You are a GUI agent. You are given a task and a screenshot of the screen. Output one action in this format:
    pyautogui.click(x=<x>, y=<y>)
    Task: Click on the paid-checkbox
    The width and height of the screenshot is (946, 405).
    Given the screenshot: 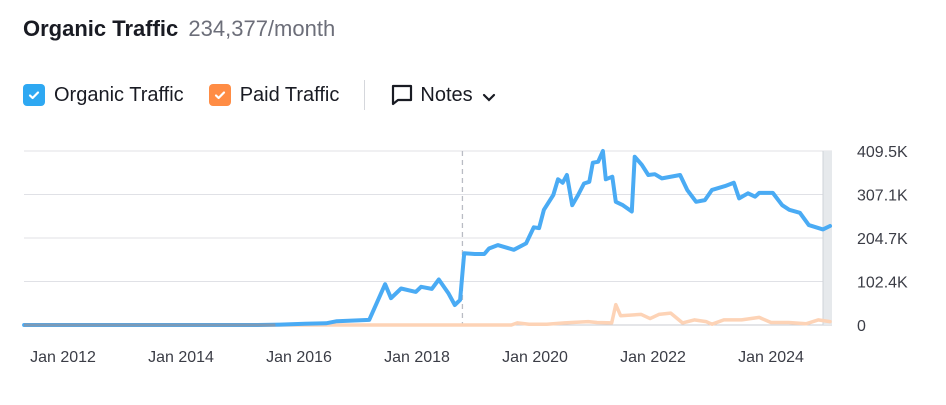 What is the action you would take?
    pyautogui.click(x=219, y=95)
    